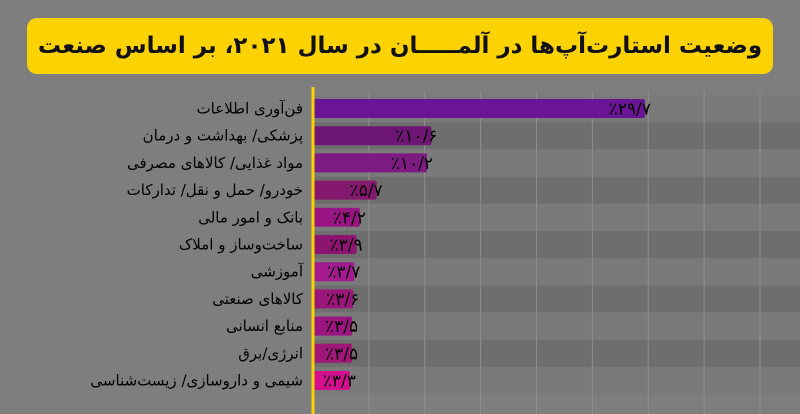  I want to click on category-label: ساخت‌وساز و املاک, so click(241, 245).